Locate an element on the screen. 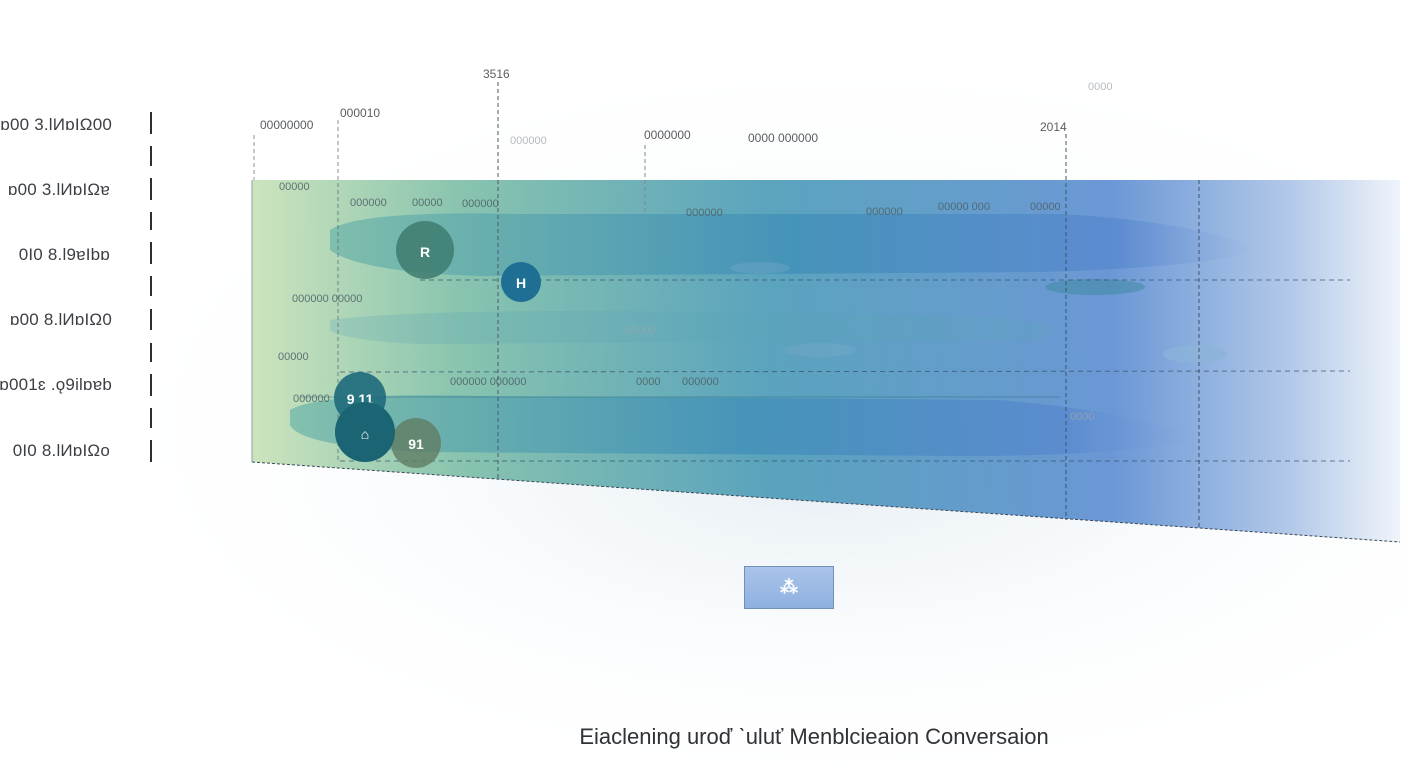  center-figure-button: ⁂ is located at coordinates (789, 587).